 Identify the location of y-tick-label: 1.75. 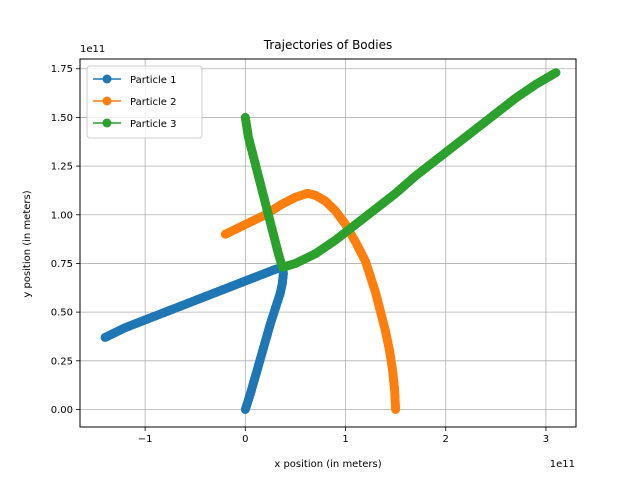
(62, 69).